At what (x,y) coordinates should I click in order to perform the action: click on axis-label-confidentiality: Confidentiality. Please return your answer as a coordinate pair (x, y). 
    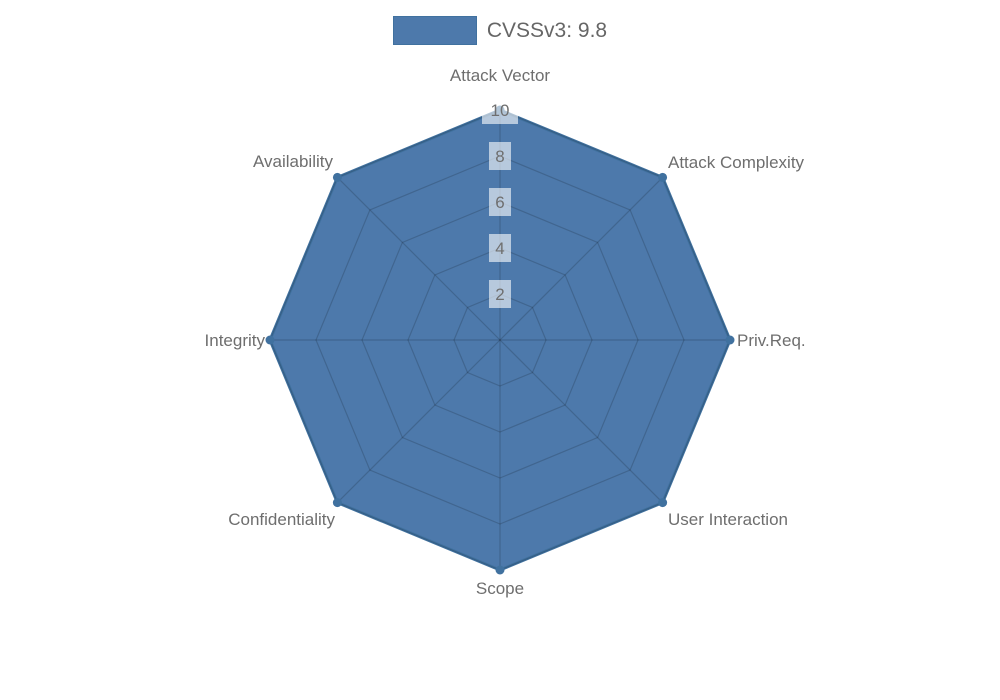
    Looking at the image, I should click on (281, 519).